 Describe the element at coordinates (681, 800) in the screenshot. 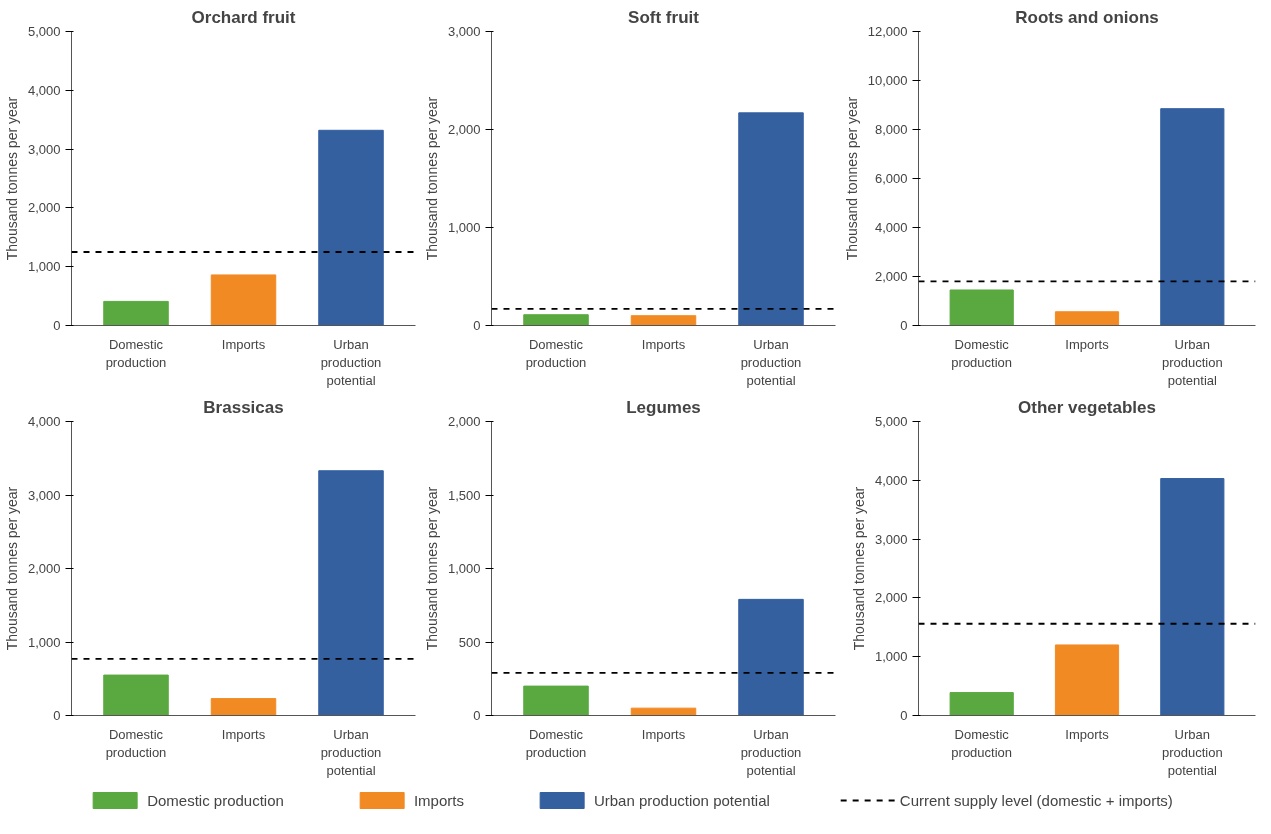

I see `legend-label: Urban production potential` at that location.